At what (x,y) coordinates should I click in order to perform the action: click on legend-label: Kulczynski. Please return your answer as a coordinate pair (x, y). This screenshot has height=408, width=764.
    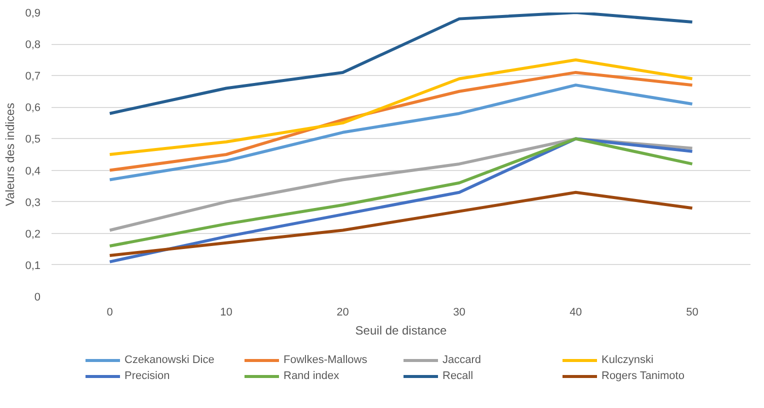
    Looking at the image, I should click on (628, 360).